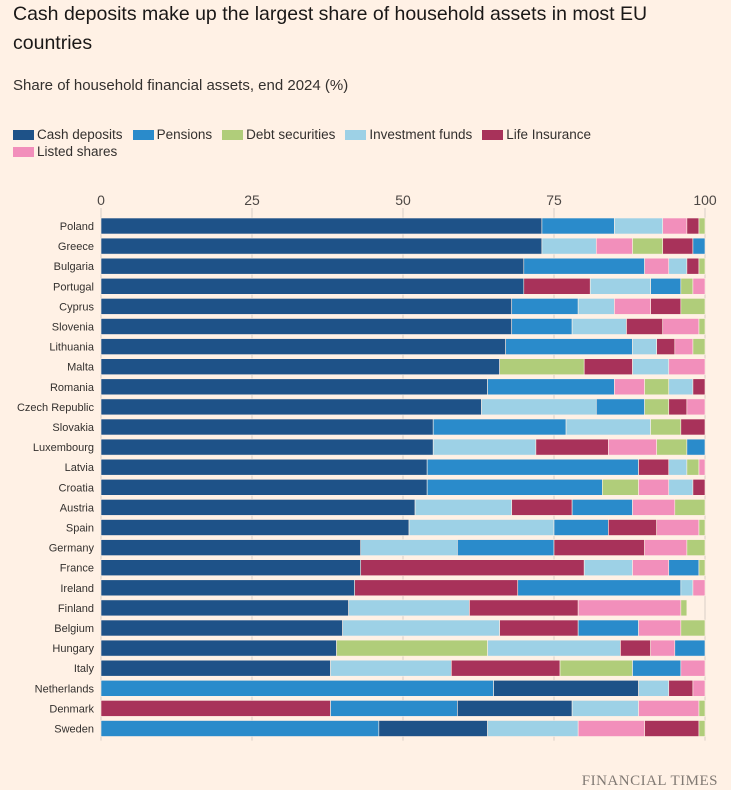  I want to click on legend-item-pensions: Pensions, so click(172, 134).